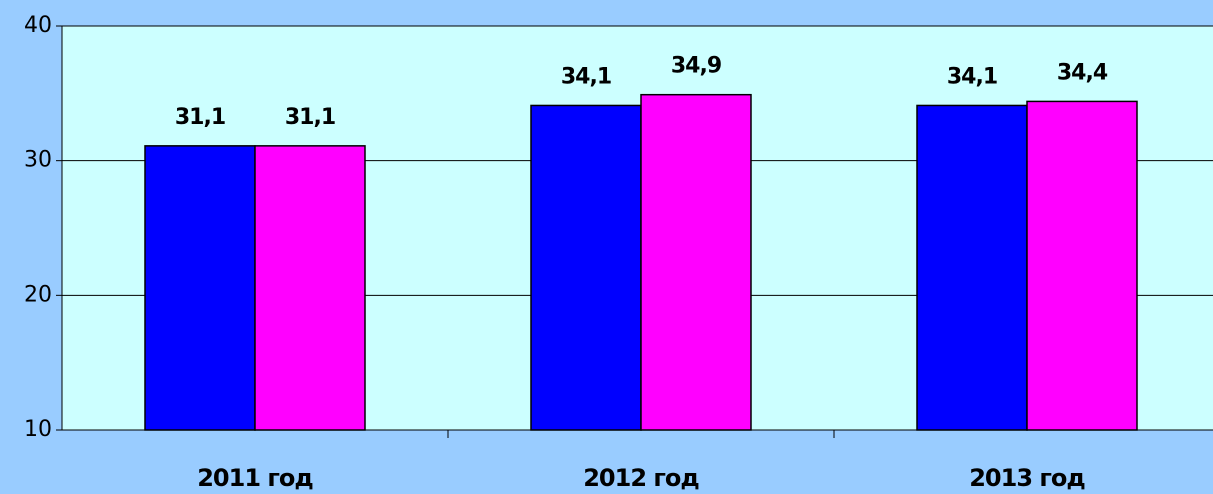 The image size is (1213, 494). I want to click on x-tick-label: 2011 год, so click(255, 478).